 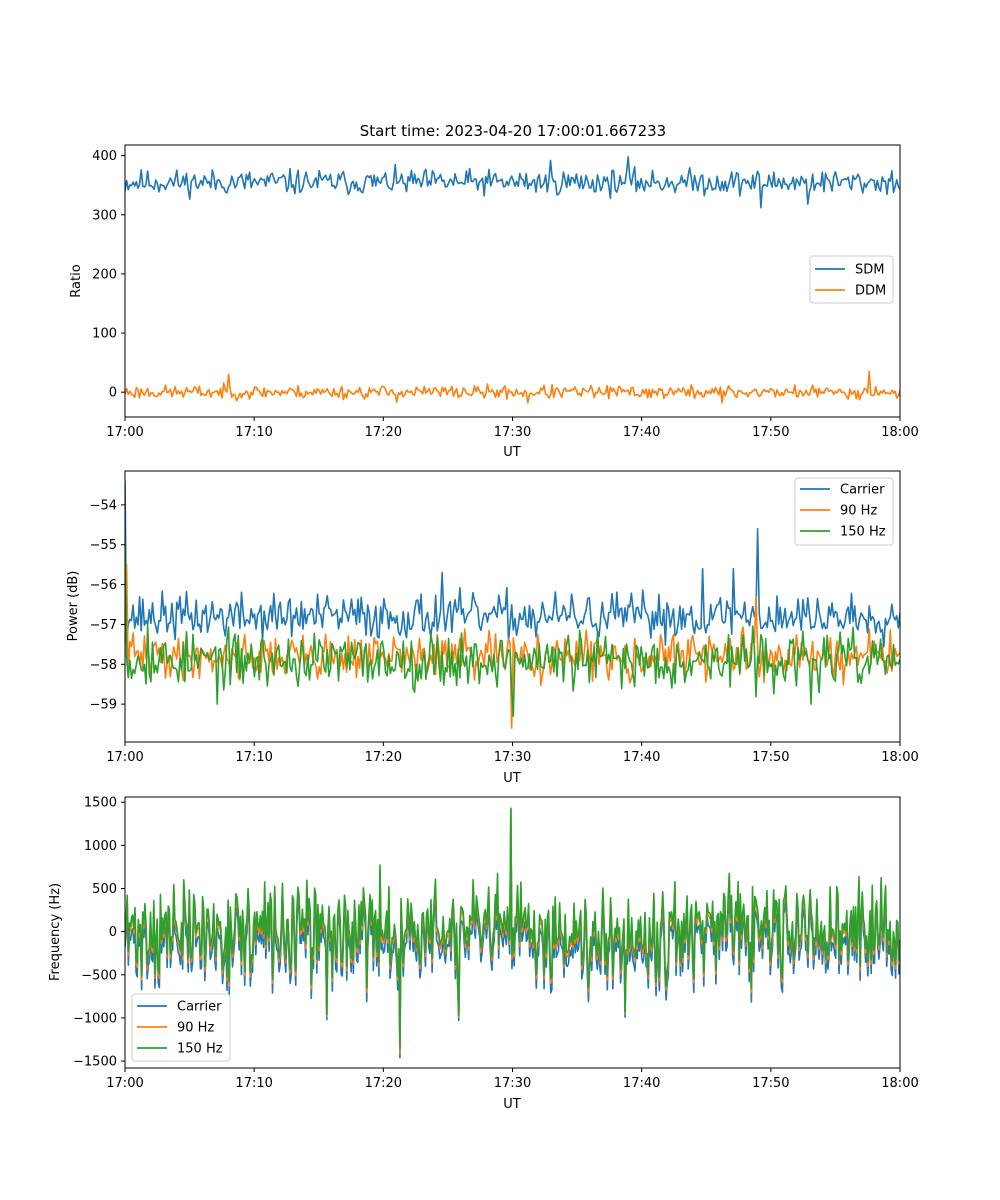 I want to click on y-tick-label: −59, so click(x=103, y=705).